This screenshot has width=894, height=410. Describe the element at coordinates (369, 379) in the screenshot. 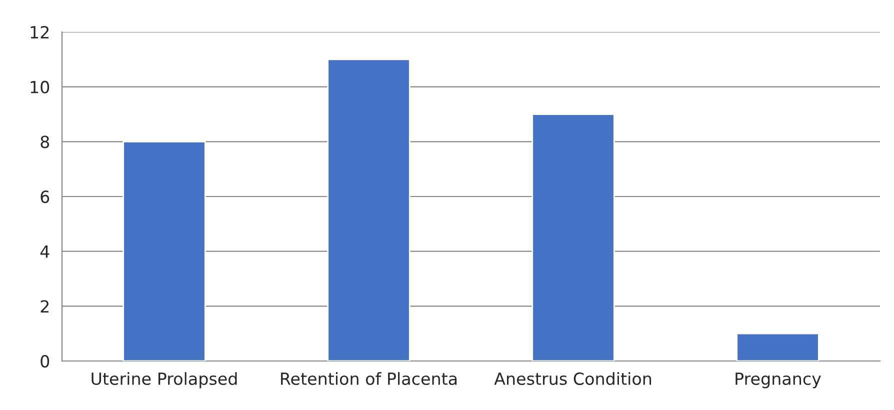

I see `x-tick-label: Retention of Placenta` at that location.